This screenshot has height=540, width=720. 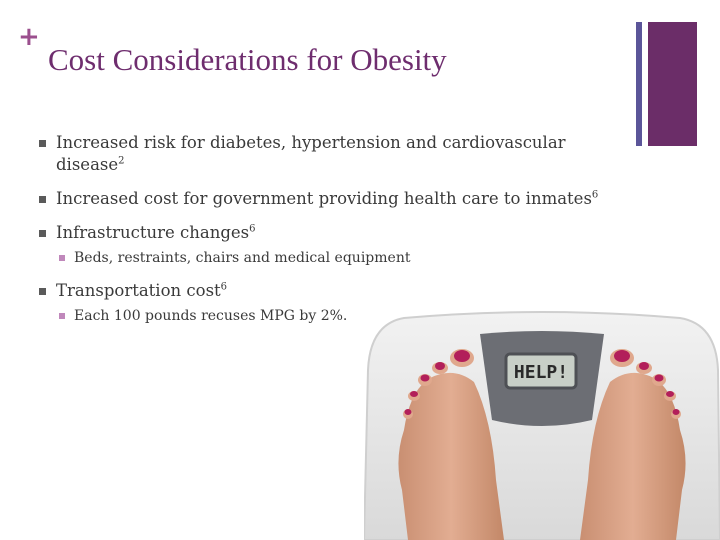 What do you see at coordinates (121, 161) in the screenshot?
I see `footnote-ref: 2` at bounding box center [121, 161].